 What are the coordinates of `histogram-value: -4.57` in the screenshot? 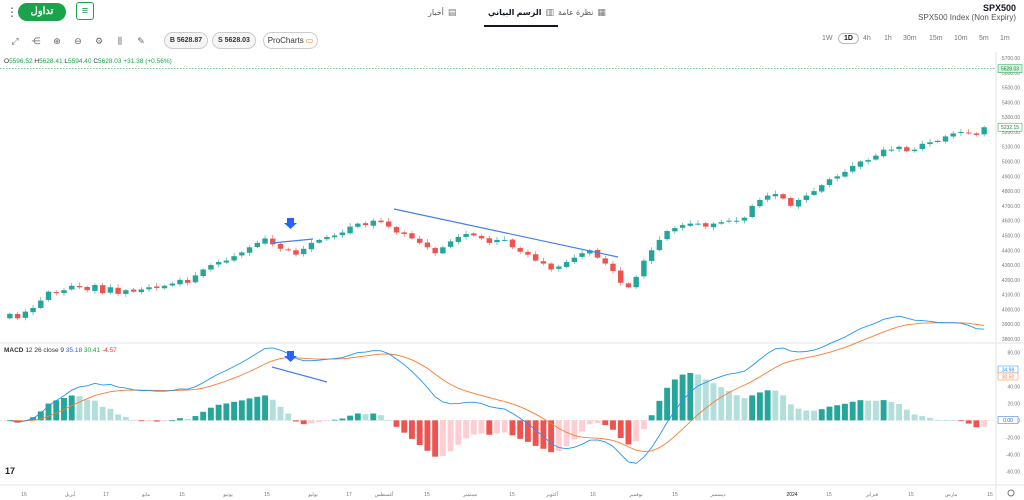 It's located at (109, 350).